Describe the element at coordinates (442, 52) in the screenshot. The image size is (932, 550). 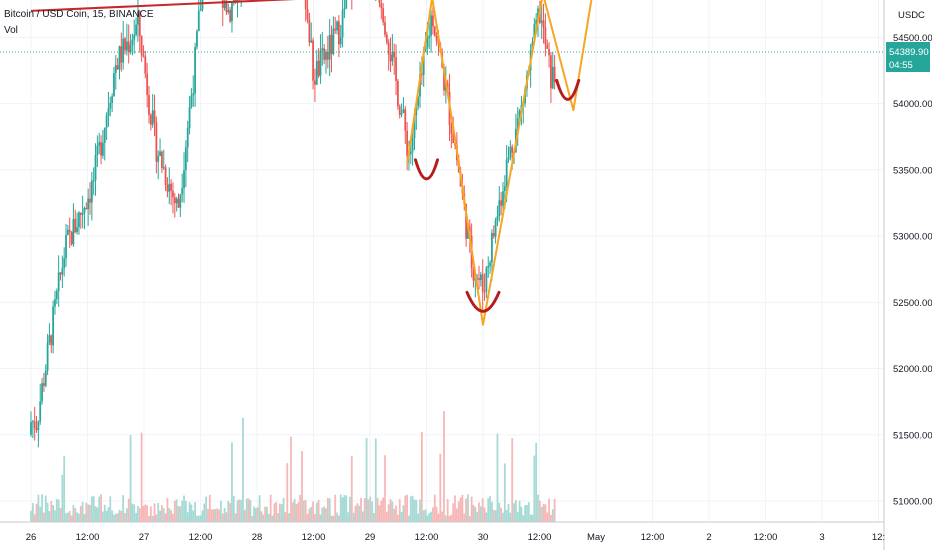
I see `price-levels` at that location.